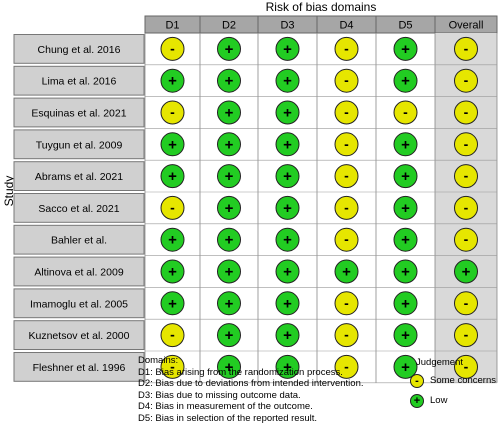  What do you see at coordinates (321, 7) in the screenshot?
I see `chart-title: Risk of bias domains` at bounding box center [321, 7].